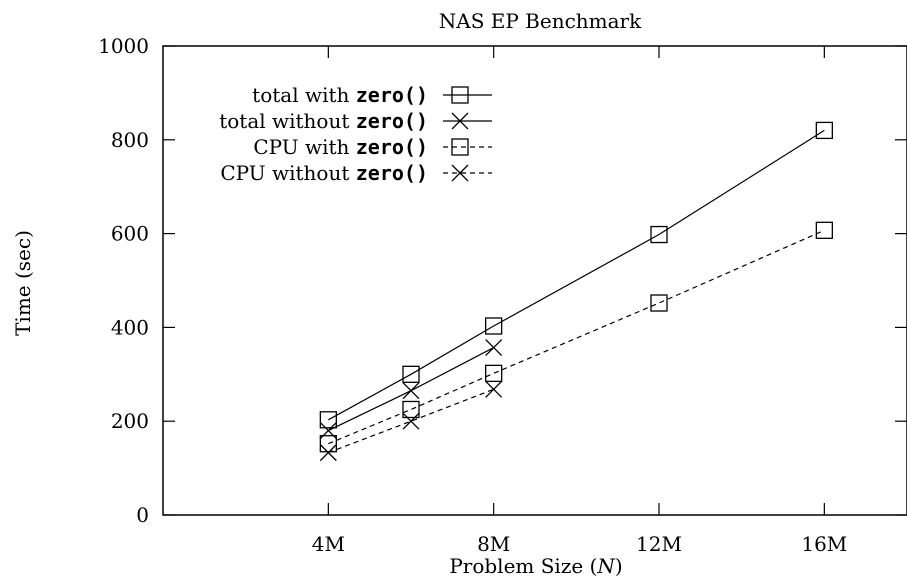 The image size is (907, 579). What do you see at coordinates (130, 327) in the screenshot?
I see `y-tick-label: 400` at bounding box center [130, 327].